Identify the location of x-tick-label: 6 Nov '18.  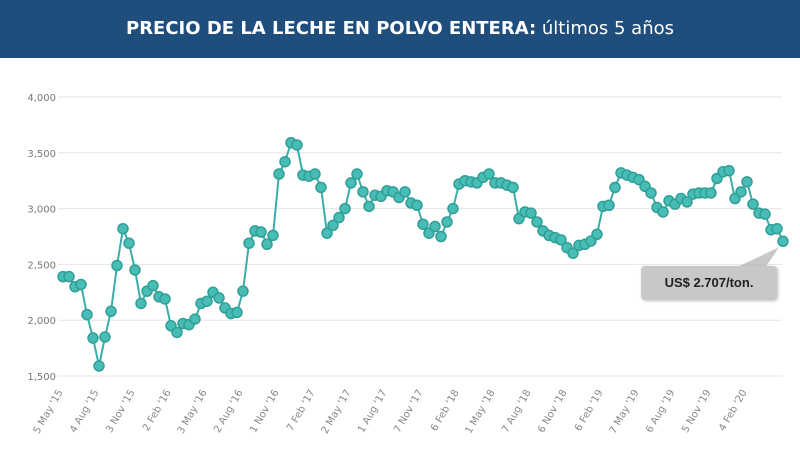
(552, 411).